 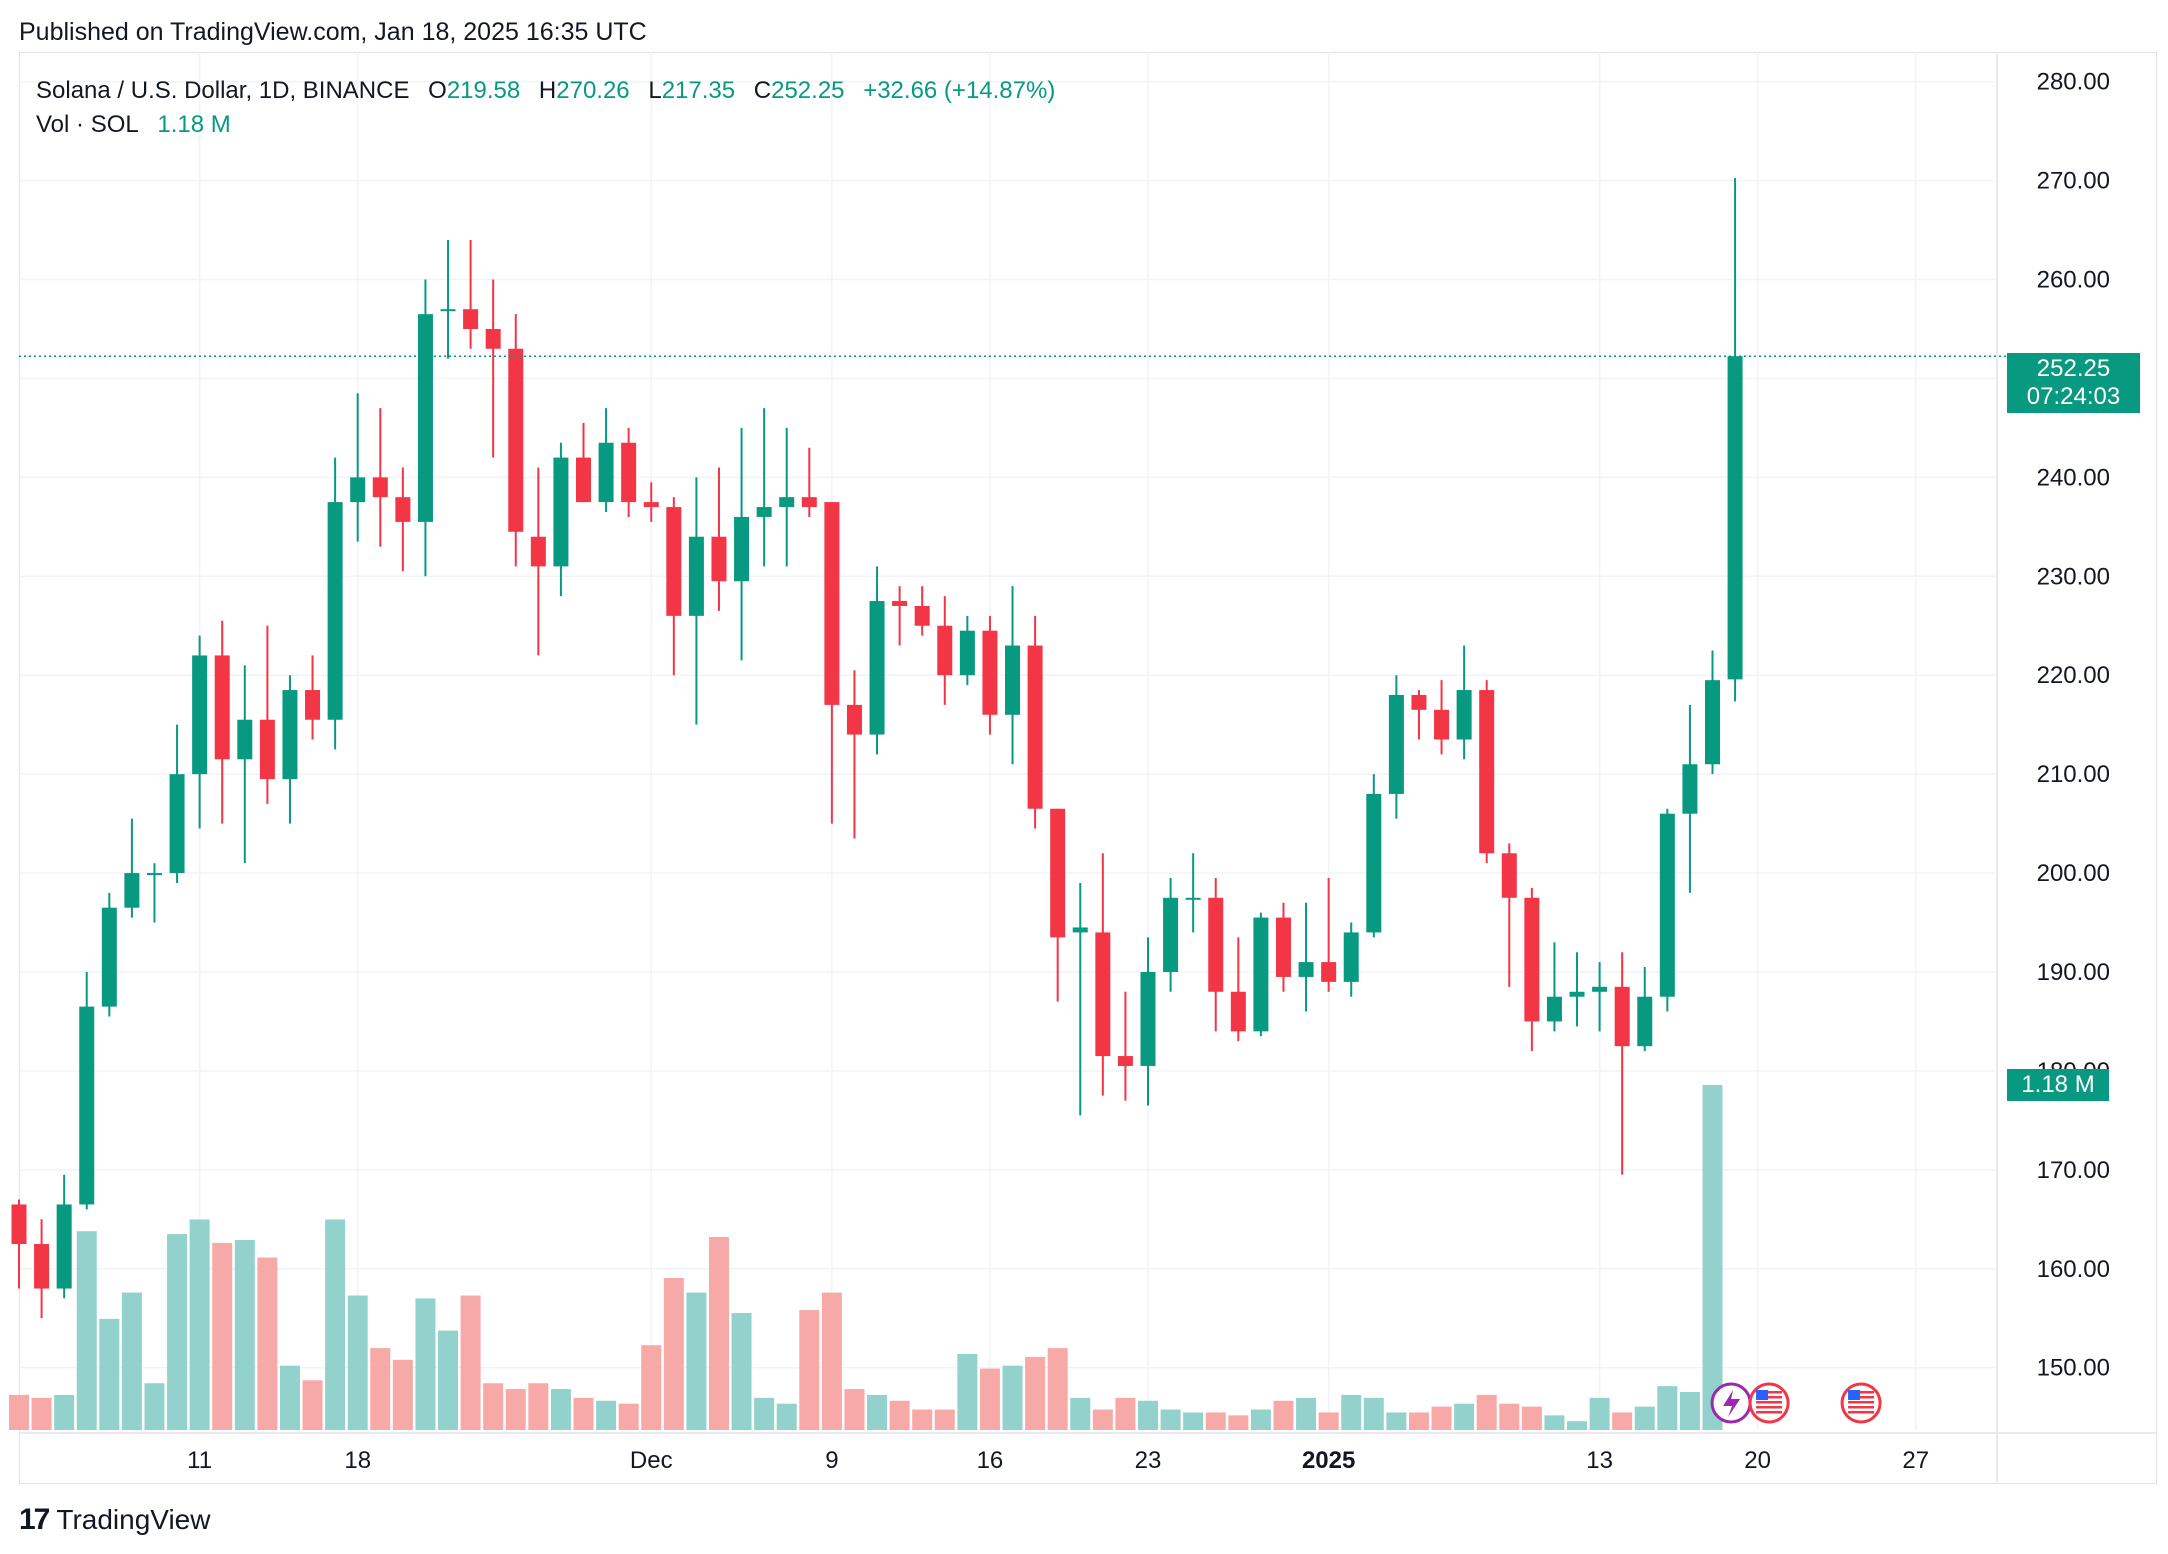 I want to click on y-tick-label: 280.00, so click(x=2073, y=82).